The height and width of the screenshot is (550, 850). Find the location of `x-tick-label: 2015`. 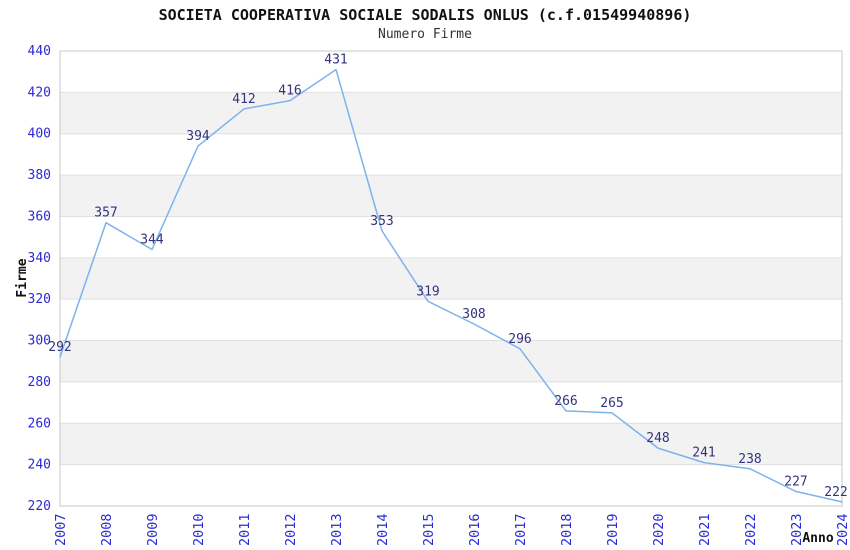

x-tick-label: 2015 is located at coordinates (429, 529).